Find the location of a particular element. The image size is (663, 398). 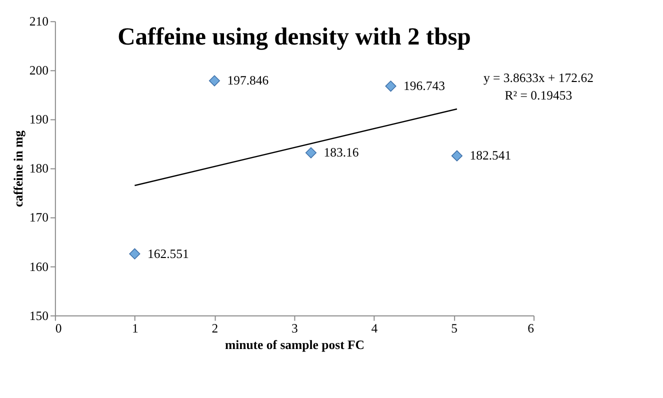

x-axis-title: minute of sample post FC is located at coordinates (294, 345).